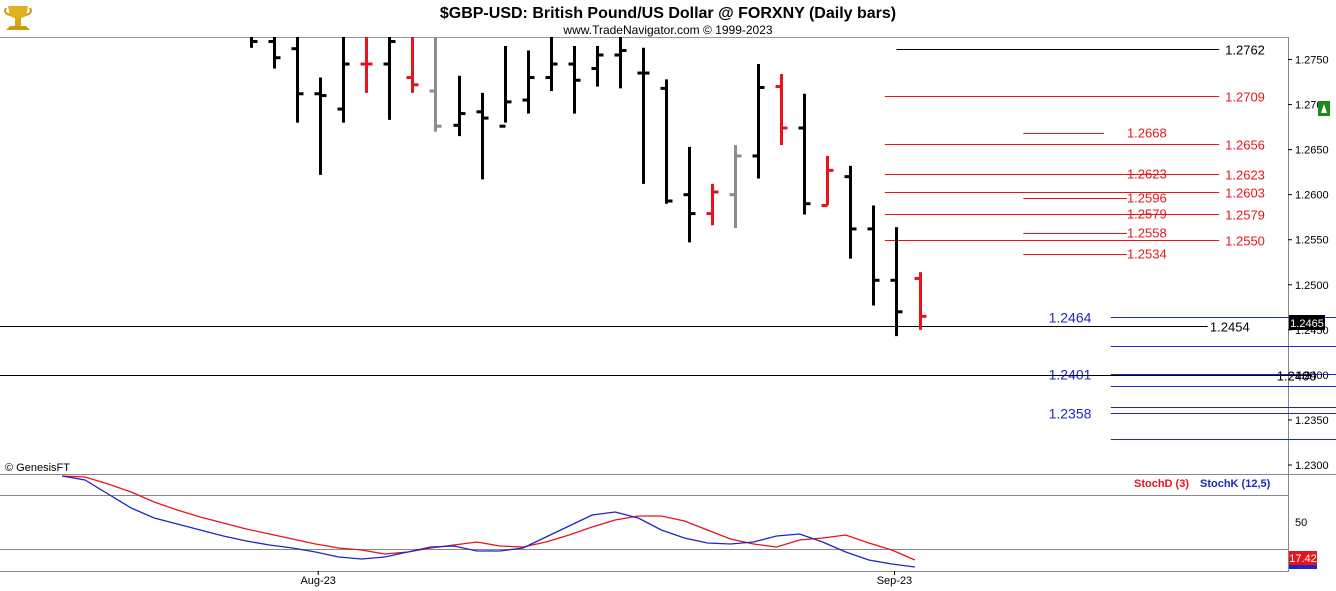  What do you see at coordinates (1245, 193) in the screenshot?
I see `level-label: 1.2603` at bounding box center [1245, 193].